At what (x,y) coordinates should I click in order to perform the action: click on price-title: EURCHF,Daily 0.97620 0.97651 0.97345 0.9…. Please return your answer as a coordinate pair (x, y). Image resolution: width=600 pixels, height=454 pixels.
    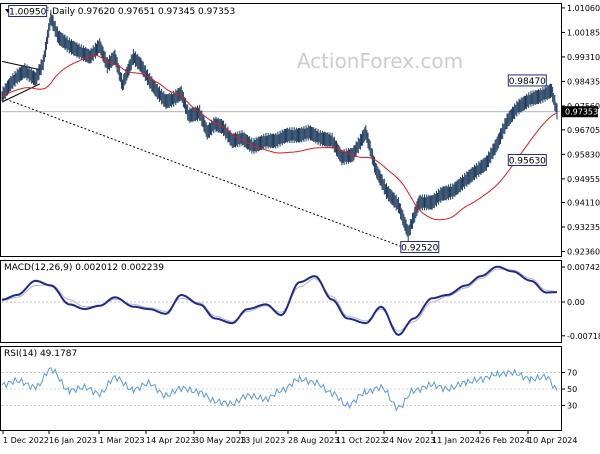
    Looking at the image, I should click on (124, 12).